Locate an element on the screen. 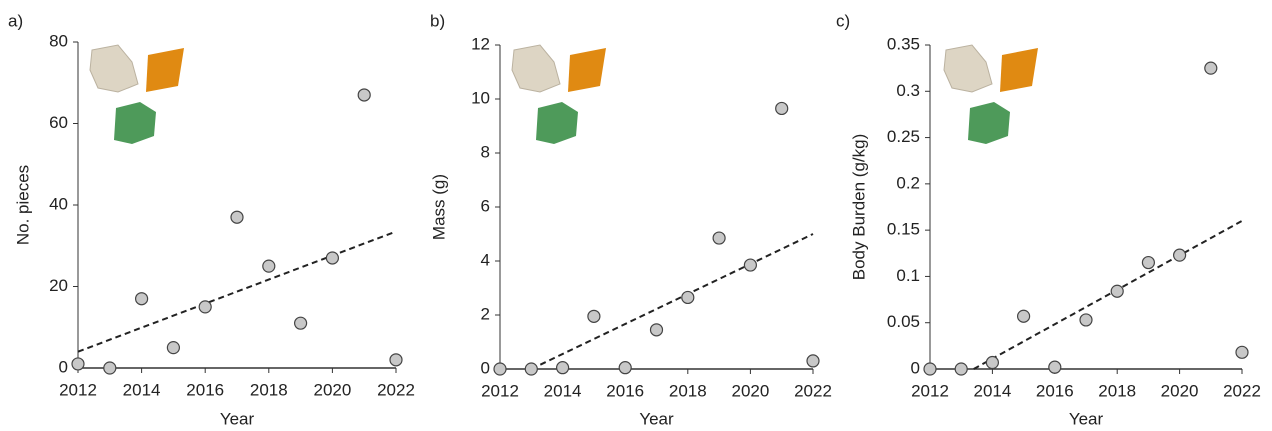  y-tick-label: 8 is located at coordinates (485, 151).